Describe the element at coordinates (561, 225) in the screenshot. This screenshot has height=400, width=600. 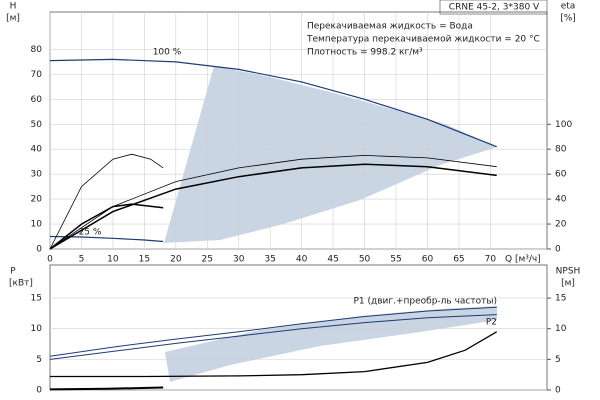
I see `y2-tick-label: 20` at that location.